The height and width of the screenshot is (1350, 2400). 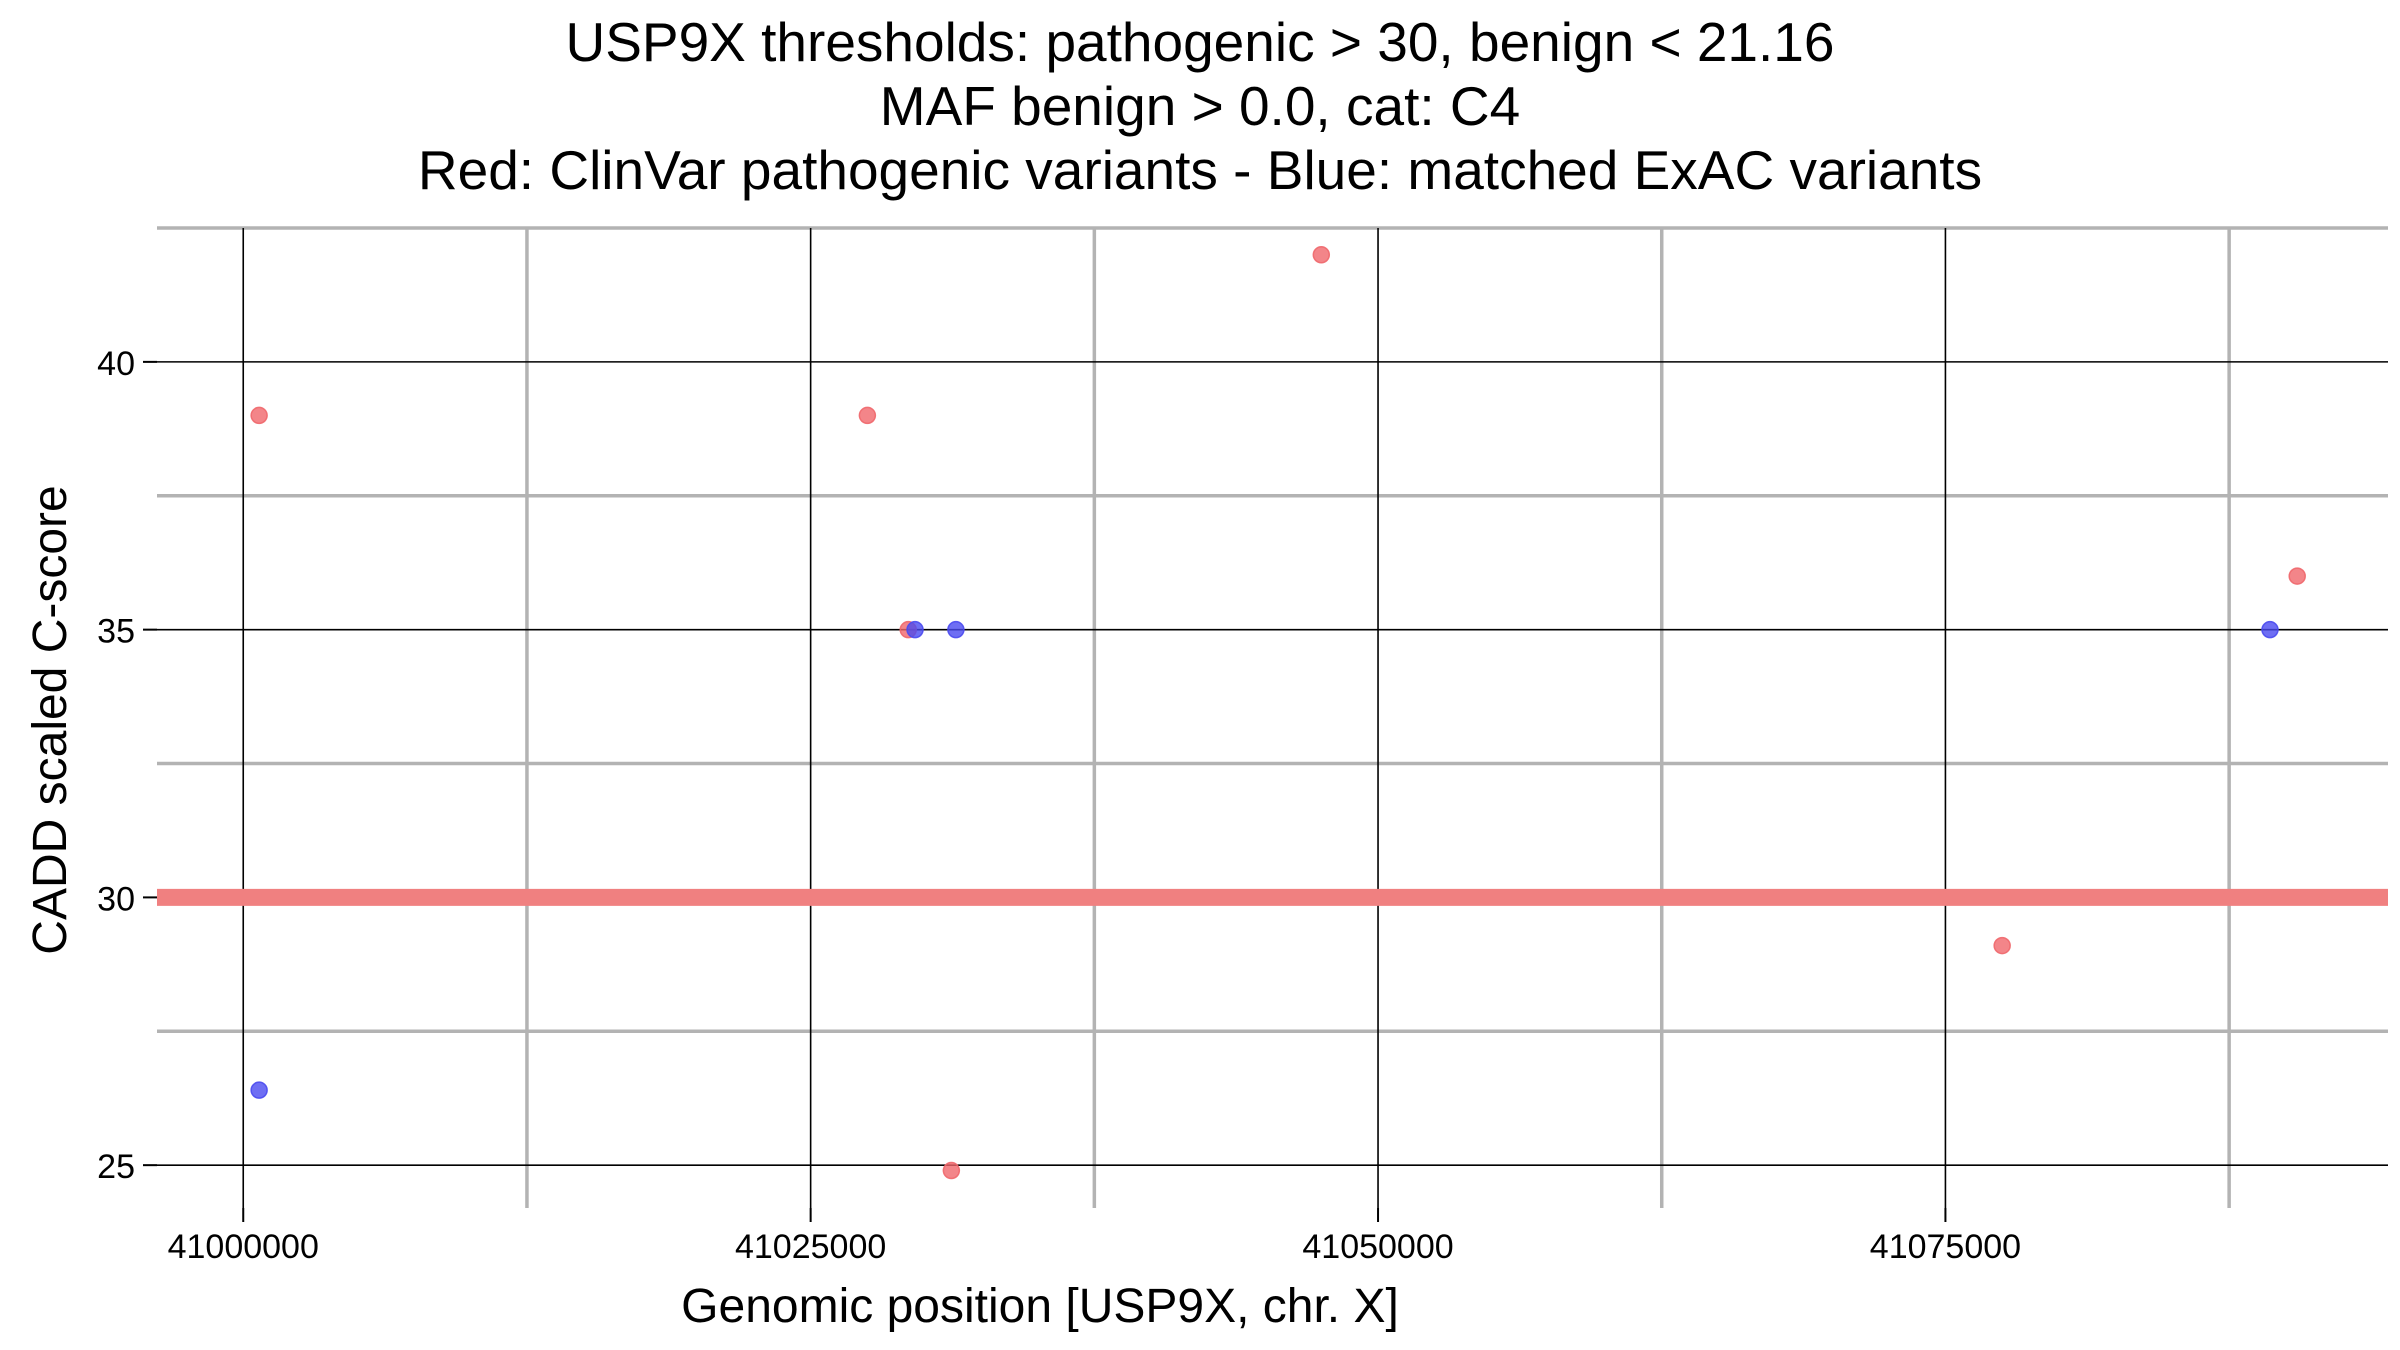 I want to click on chart-title-line-2: MAF benign > 0.0, cat: C4, so click(x=1200, y=106).